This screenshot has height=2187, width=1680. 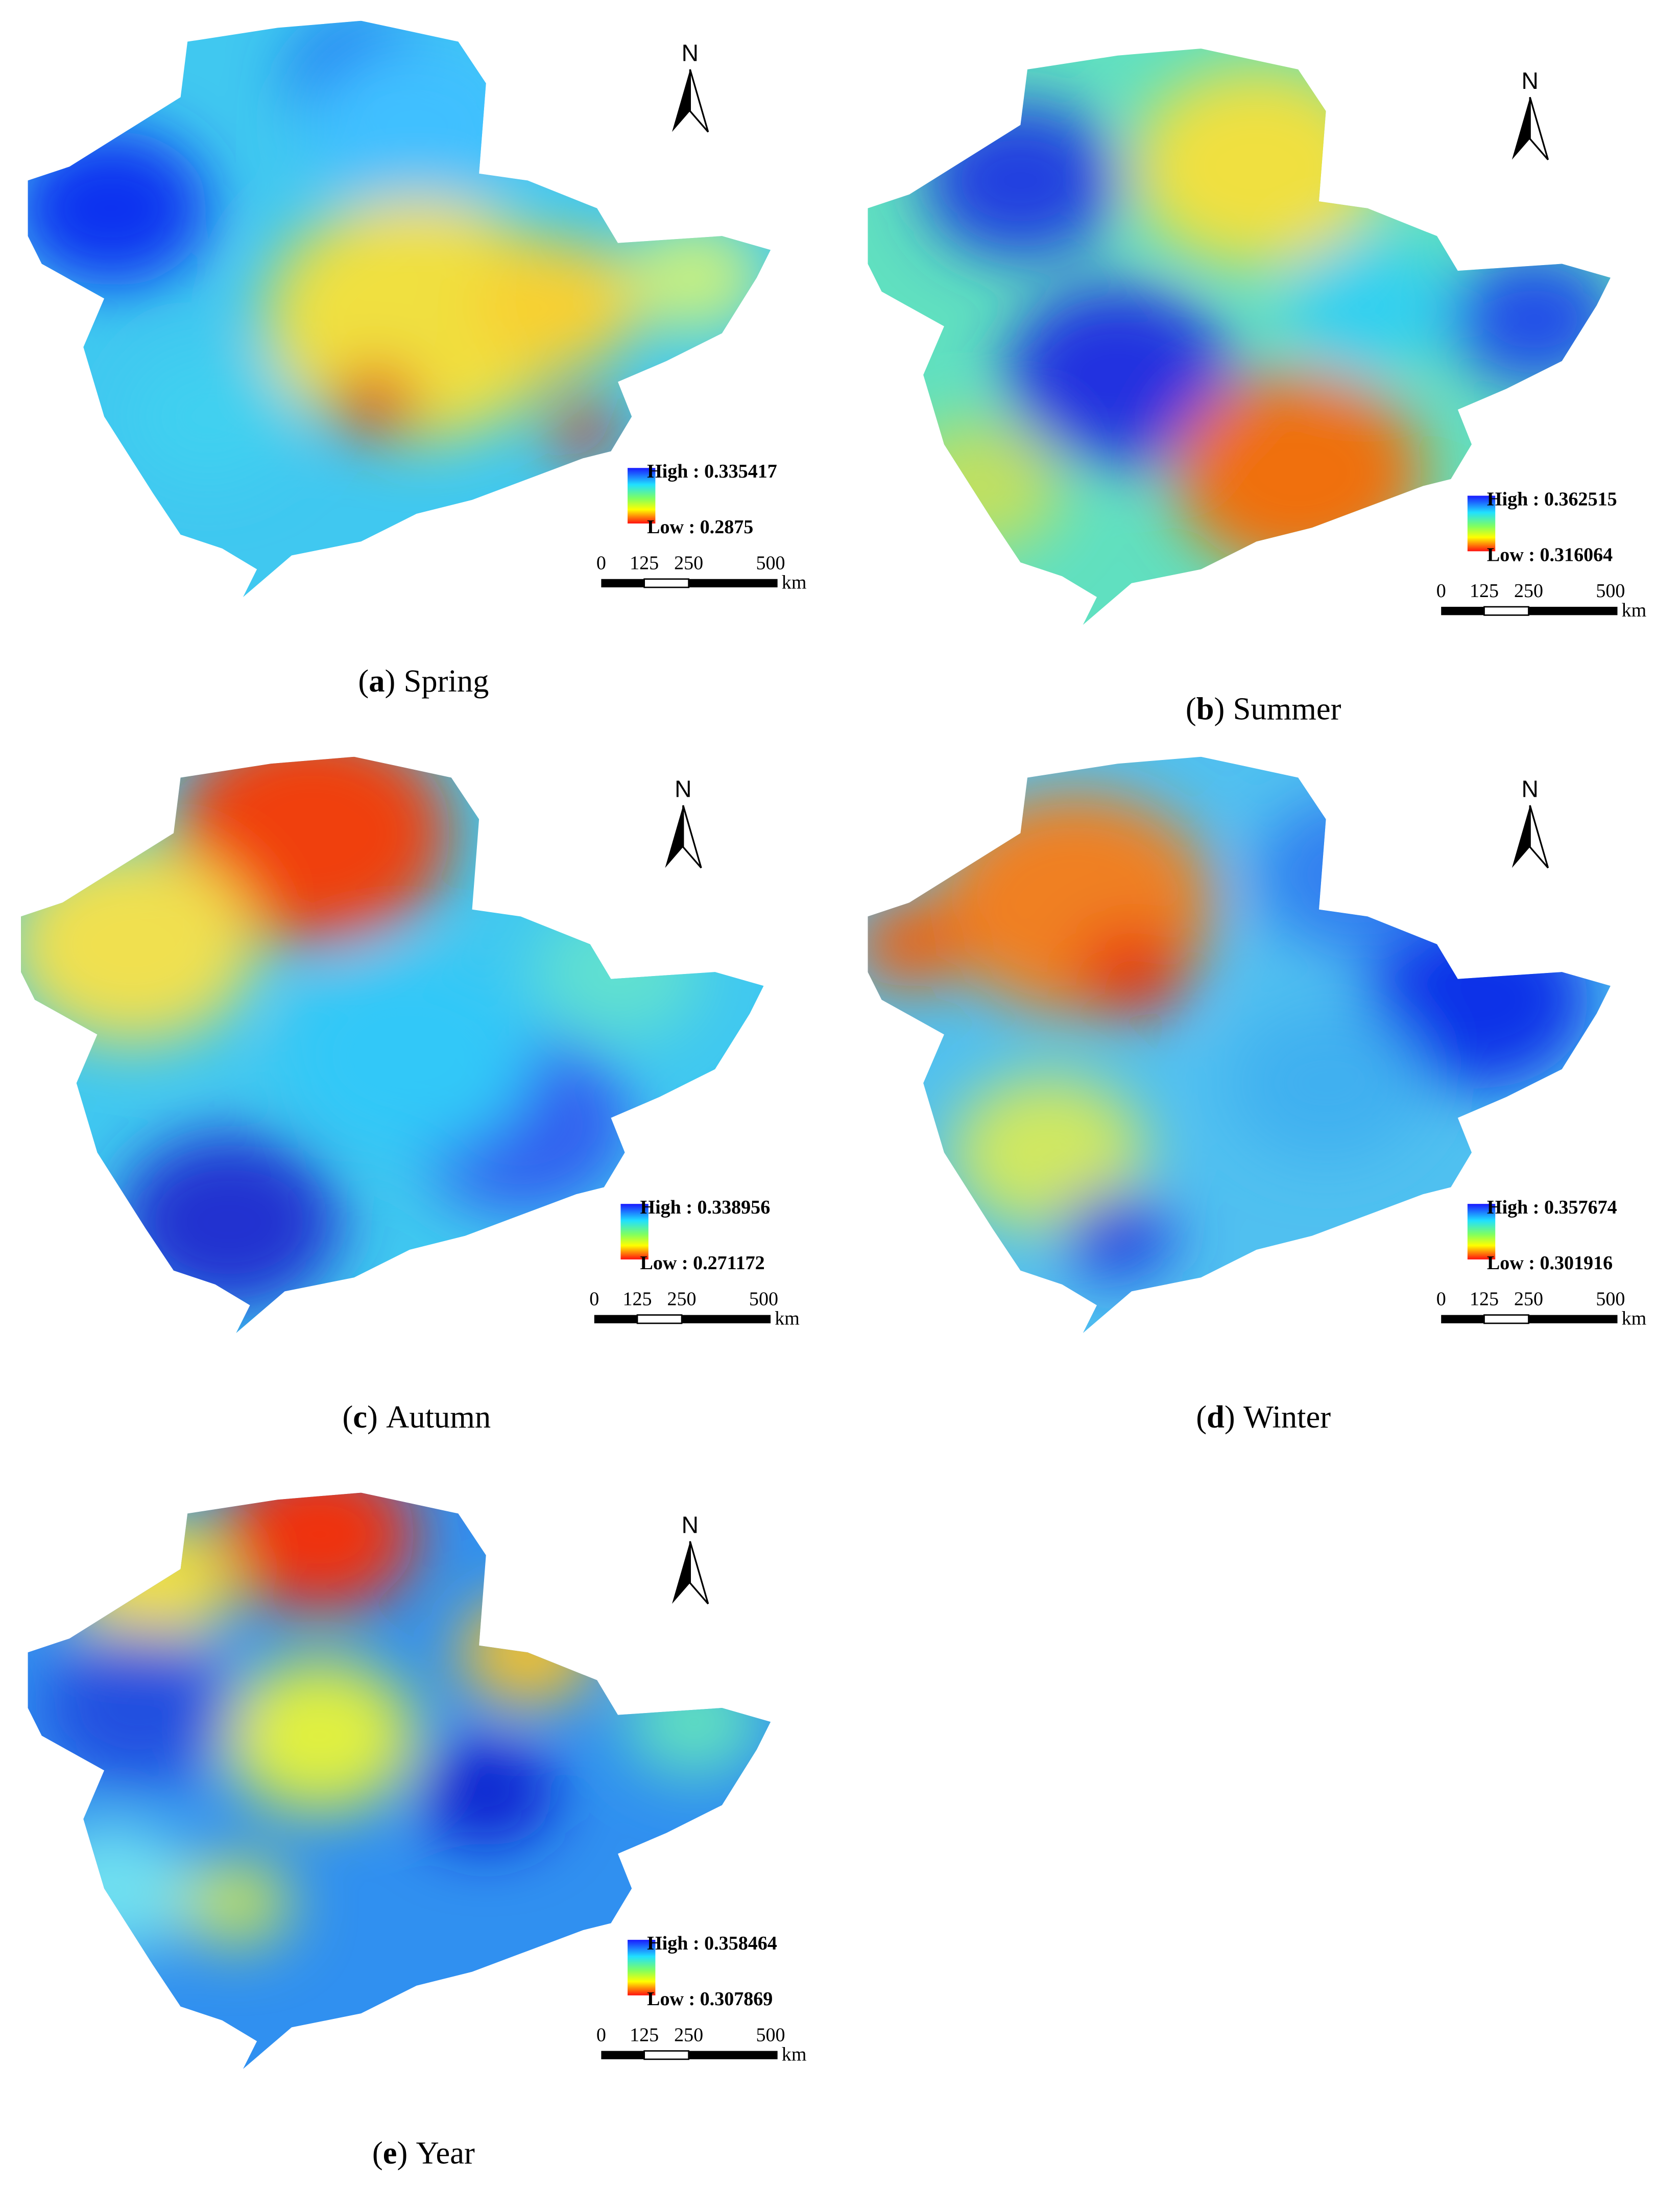 I want to click on caption-text: Year, so click(x=445, y=2153).